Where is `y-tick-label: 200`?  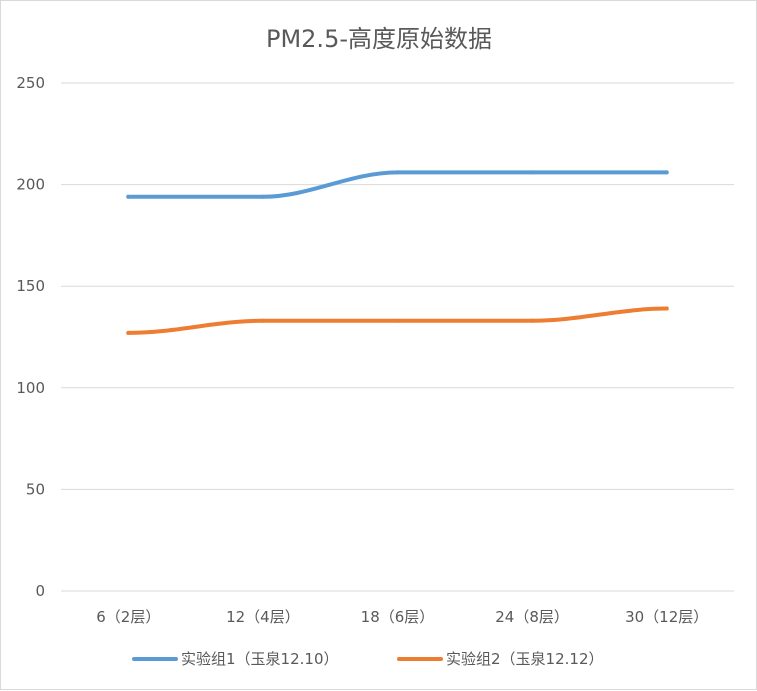 y-tick-label: 200 is located at coordinates (30, 185).